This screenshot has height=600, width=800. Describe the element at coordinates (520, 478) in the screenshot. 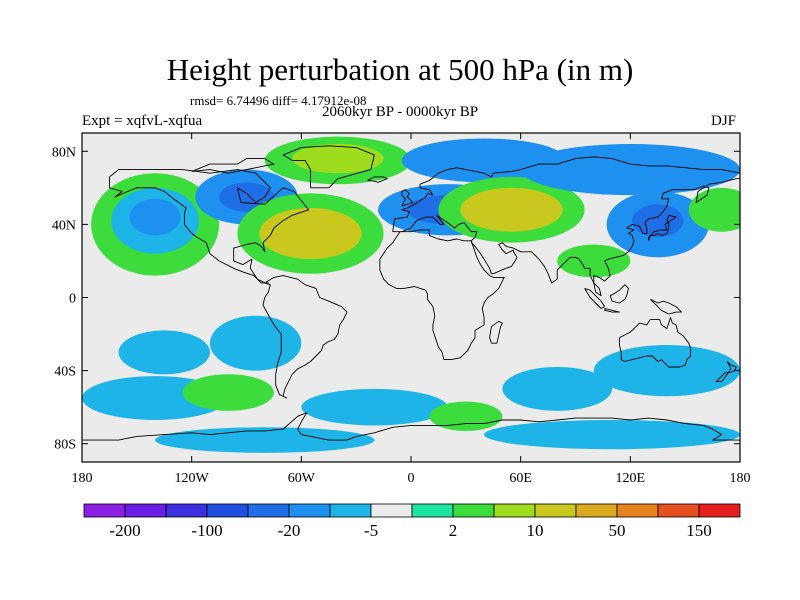

I see `x-tick-label-4: 60E` at that location.